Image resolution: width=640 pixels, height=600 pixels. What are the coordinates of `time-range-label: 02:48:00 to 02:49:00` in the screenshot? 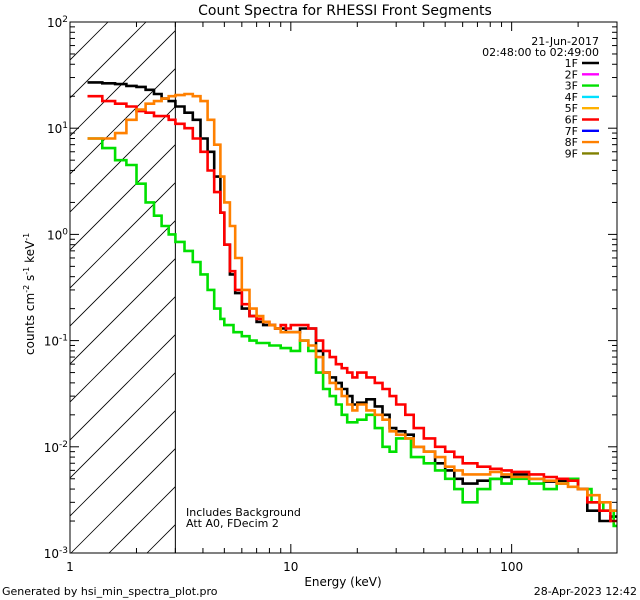 It's located at (540, 52).